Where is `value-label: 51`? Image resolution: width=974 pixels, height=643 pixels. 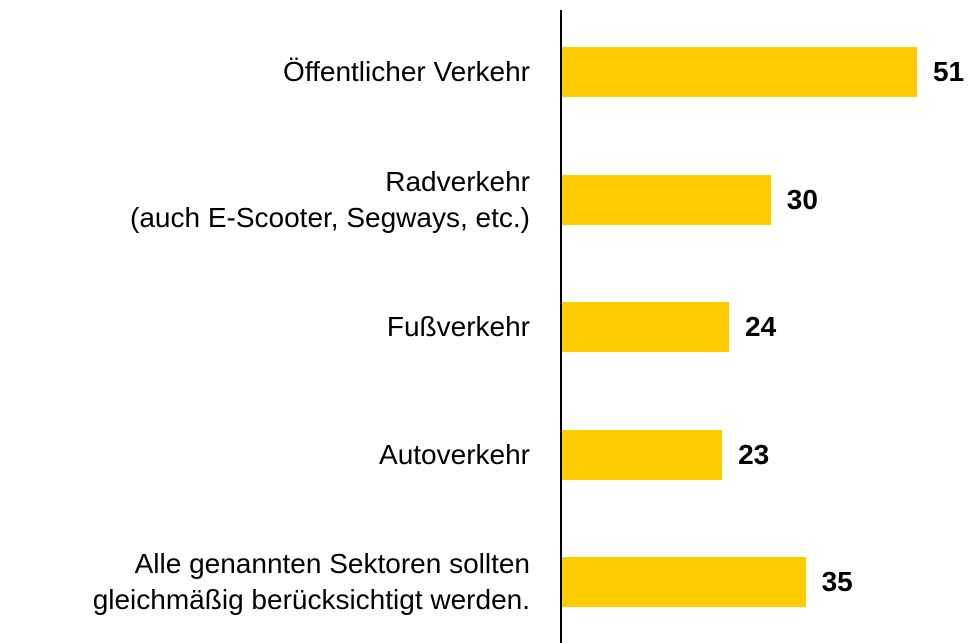 value-label: 51 is located at coordinates (948, 71).